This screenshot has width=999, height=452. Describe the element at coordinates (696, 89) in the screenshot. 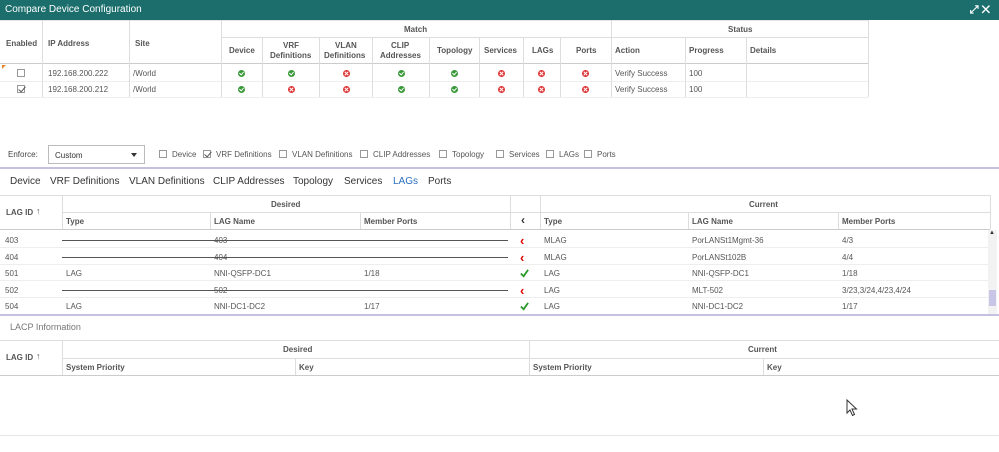

I see `progress: 100` at that location.